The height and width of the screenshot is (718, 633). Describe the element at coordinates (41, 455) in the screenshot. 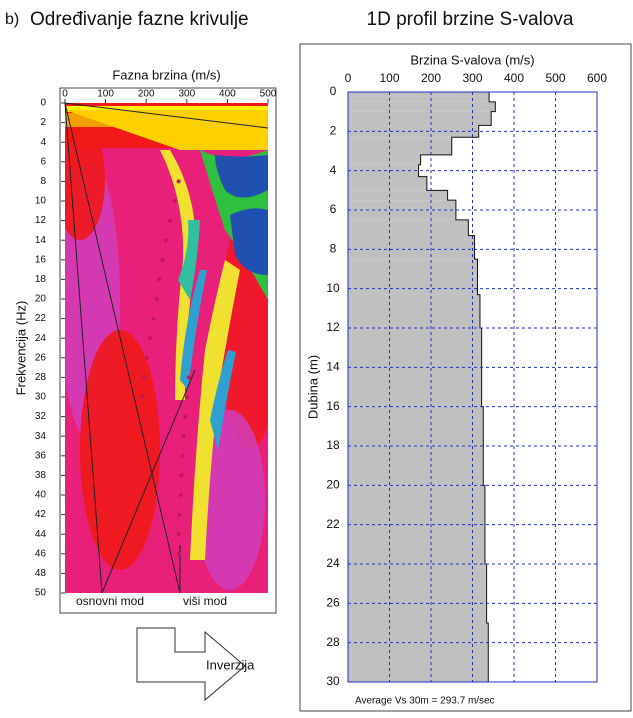

I see `y-tick-label: 36` at that location.